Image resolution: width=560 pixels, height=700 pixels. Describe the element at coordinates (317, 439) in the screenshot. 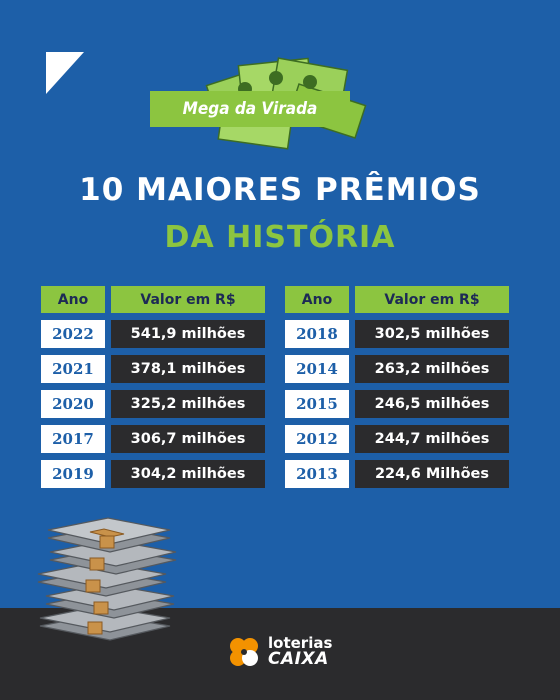

I see `year-cell: 2012` at that location.